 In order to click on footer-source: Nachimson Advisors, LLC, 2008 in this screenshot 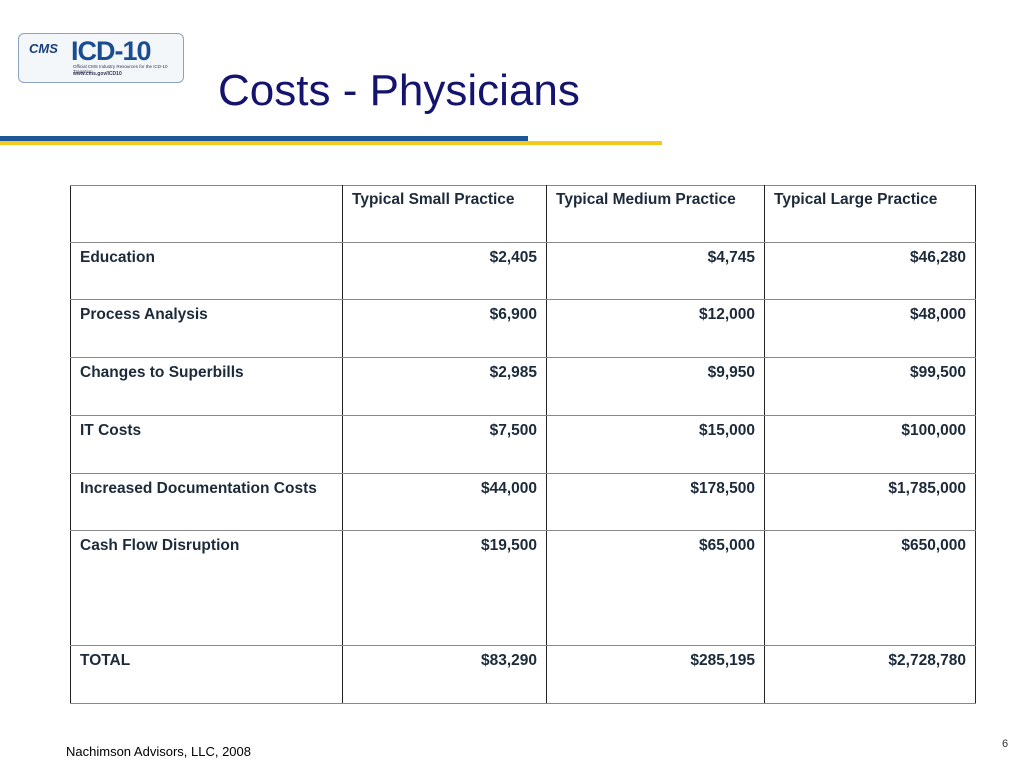, I will do `click(158, 751)`.